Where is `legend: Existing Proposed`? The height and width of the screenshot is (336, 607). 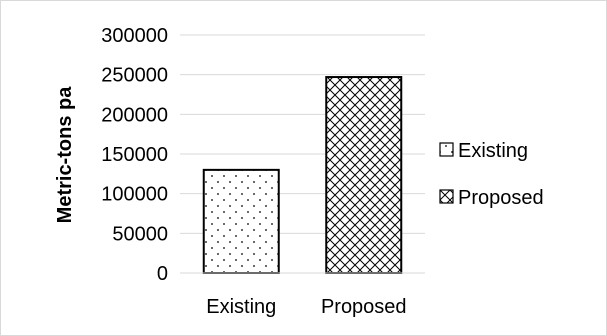
legend: Existing Proposed is located at coordinates (491, 174).